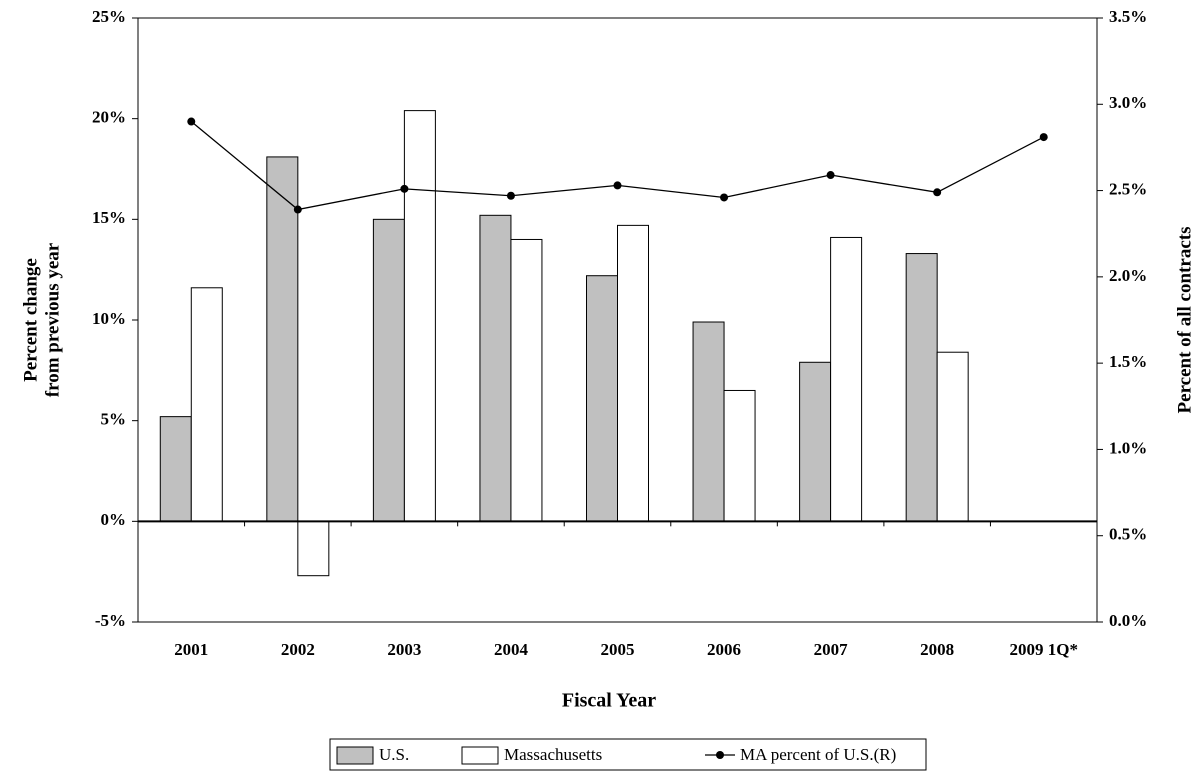  What do you see at coordinates (553, 754) in the screenshot?
I see `legend-label: Massachusetts` at bounding box center [553, 754].